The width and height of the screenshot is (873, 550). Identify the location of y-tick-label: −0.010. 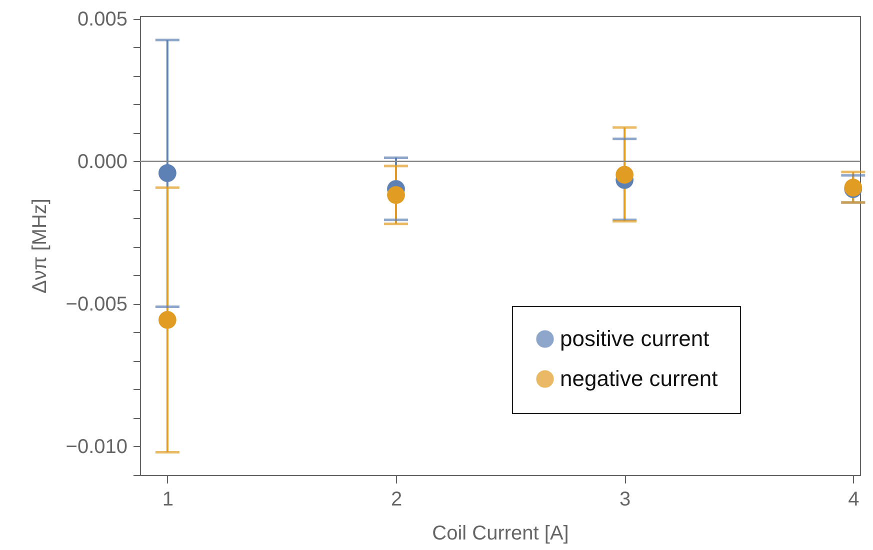
(97, 447).